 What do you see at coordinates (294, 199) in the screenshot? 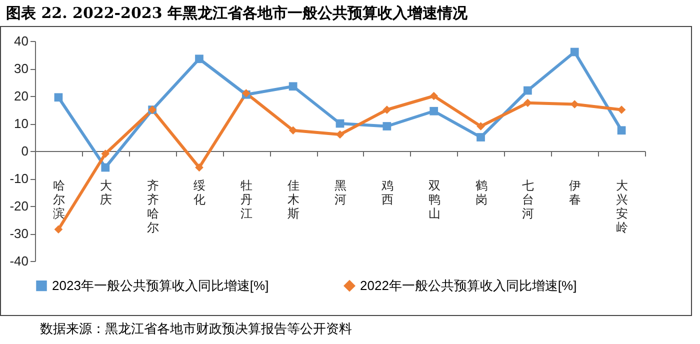
I see `x-tick-label: 佳木斯` at bounding box center [294, 199].